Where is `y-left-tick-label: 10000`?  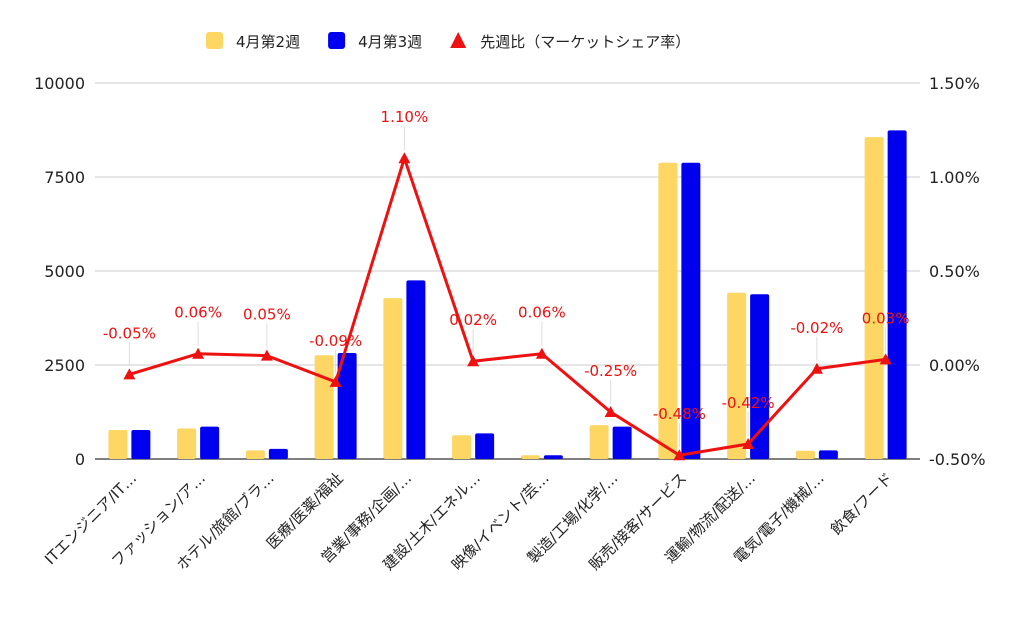 y-left-tick-label: 10000 is located at coordinates (59, 83).